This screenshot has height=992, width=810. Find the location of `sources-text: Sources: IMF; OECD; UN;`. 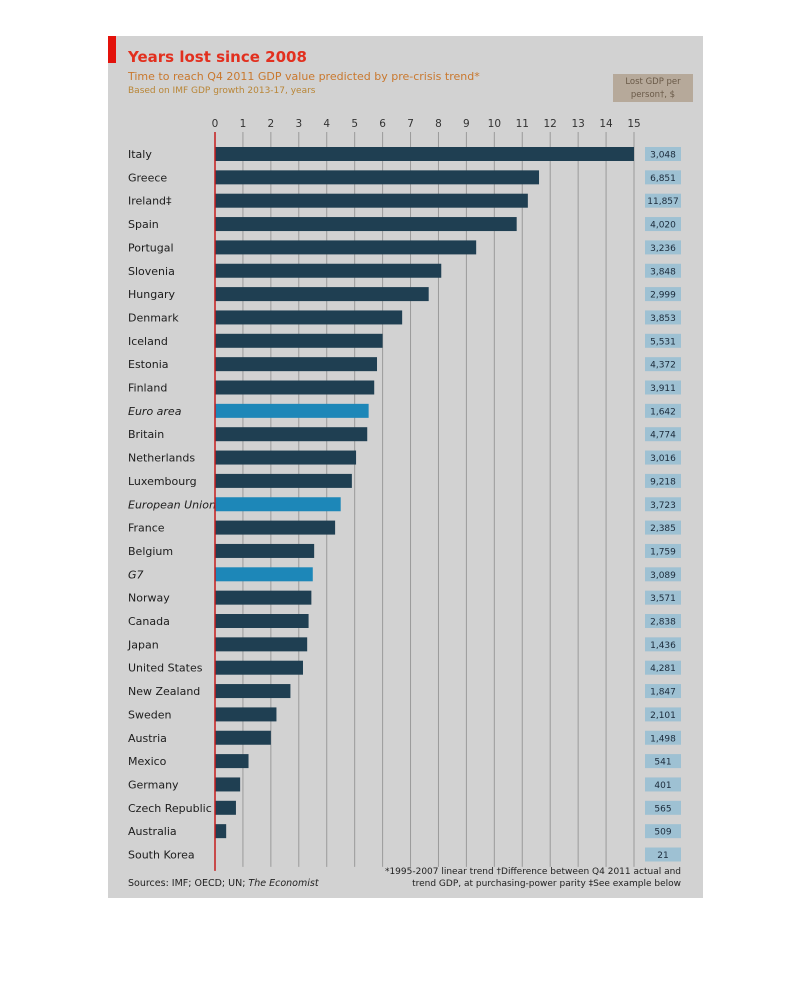

sources-text: Sources: IMF; OECD; UN; is located at coordinates (188, 883).